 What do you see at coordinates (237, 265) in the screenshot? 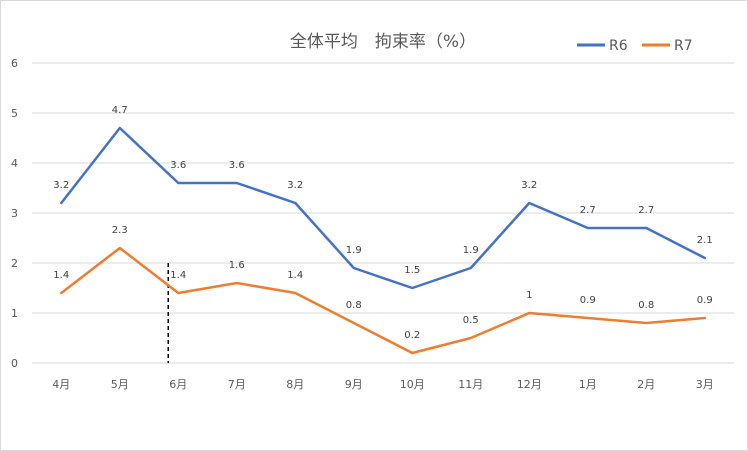
I see `data-label-r7-3: 1.6` at bounding box center [237, 265].